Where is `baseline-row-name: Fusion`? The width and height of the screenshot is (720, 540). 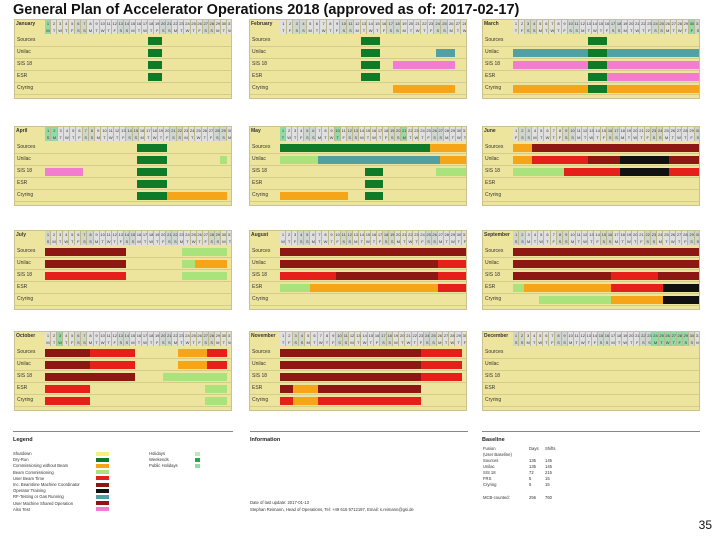 baseline-row-name: Fusion is located at coordinates (489, 448).